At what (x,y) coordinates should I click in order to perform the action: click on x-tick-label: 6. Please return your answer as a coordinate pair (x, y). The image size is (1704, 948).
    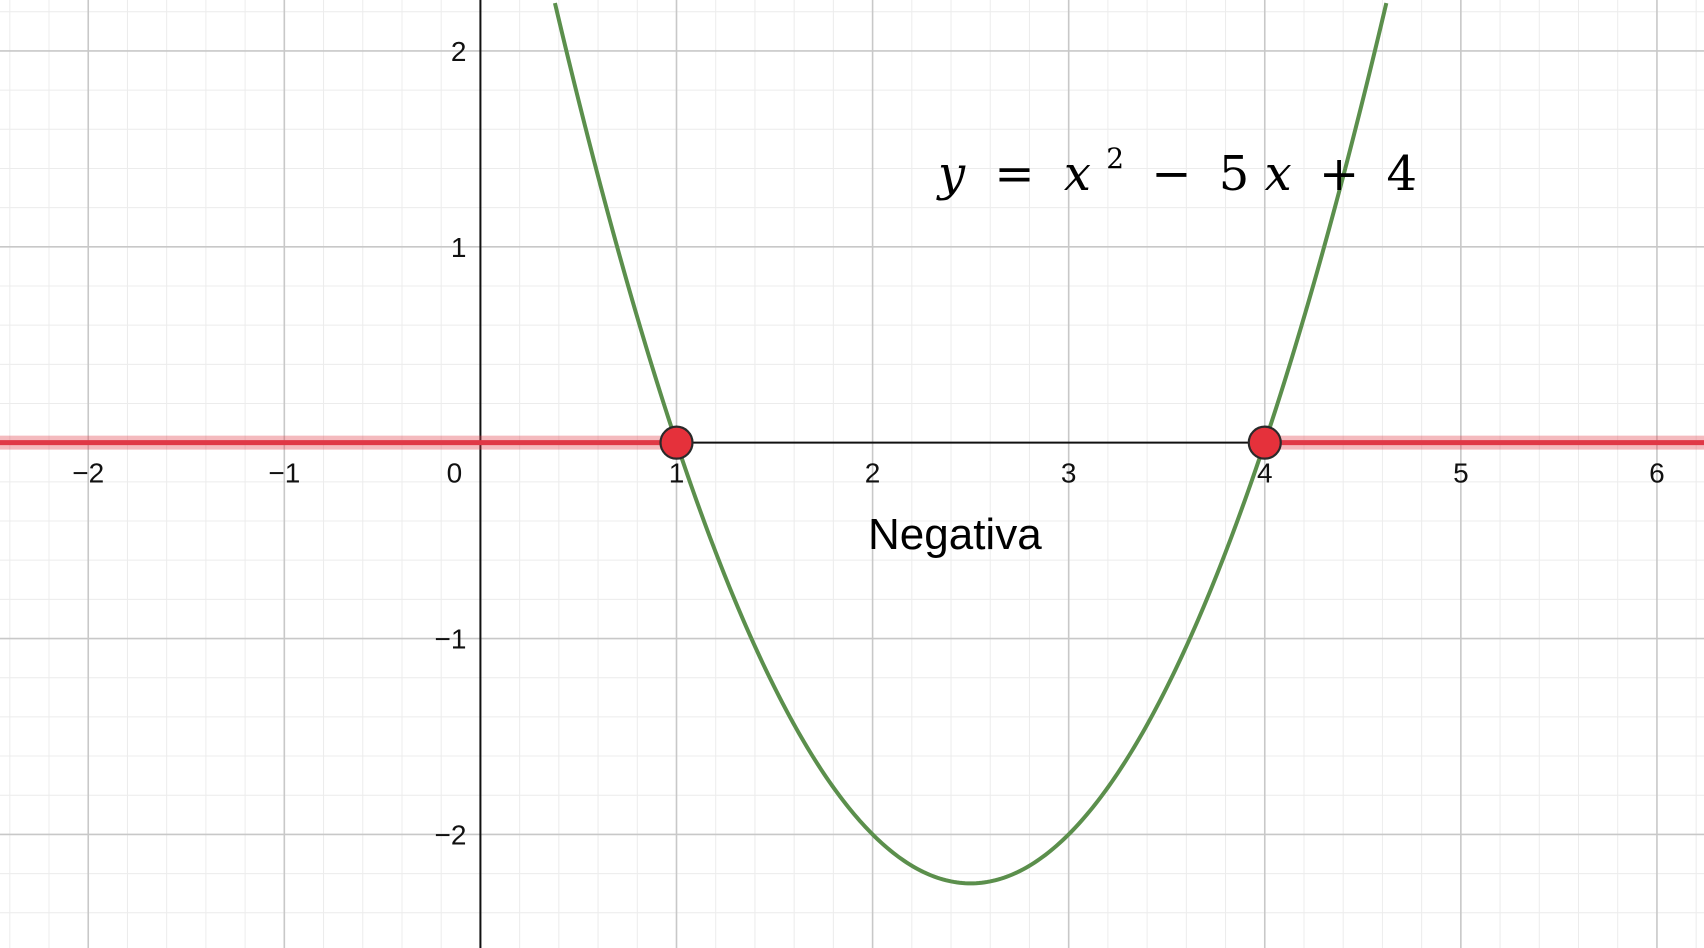
    Looking at the image, I should click on (1657, 473).